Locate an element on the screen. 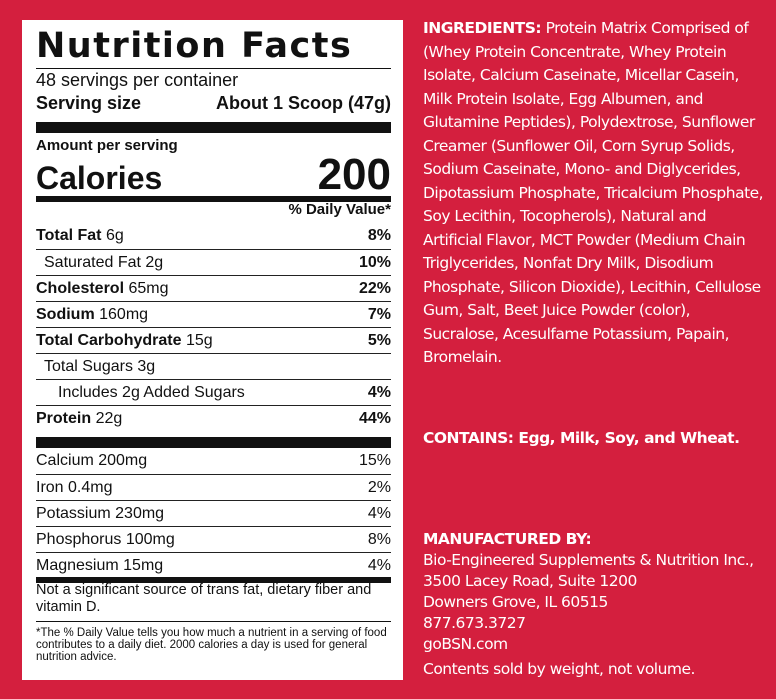 The image size is (776, 699). daily-value: 5% is located at coordinates (379, 340).